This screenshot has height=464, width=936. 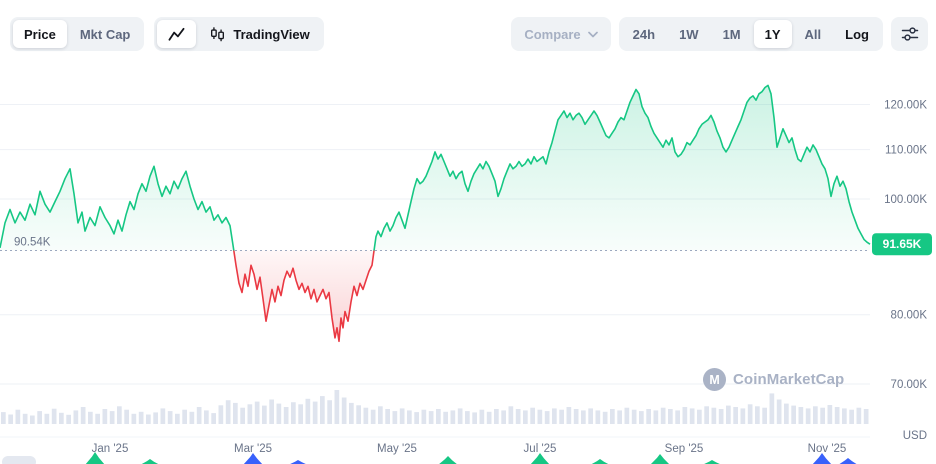 I want to click on current-price-badge: 91.65K, so click(x=902, y=244).